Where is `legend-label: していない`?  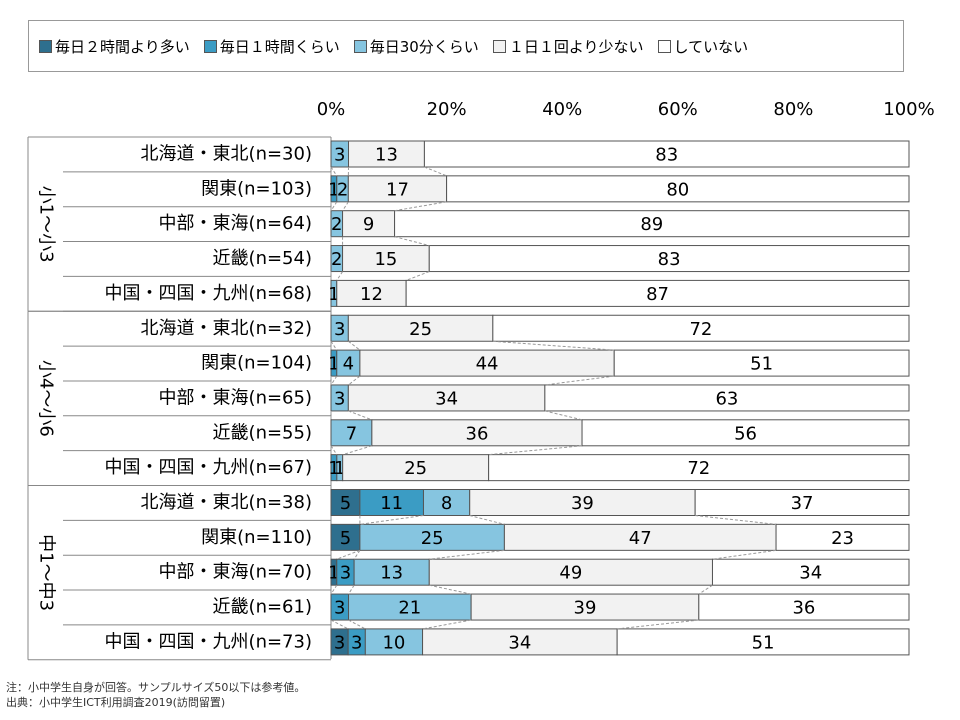
legend-label: していない is located at coordinates (711, 46).